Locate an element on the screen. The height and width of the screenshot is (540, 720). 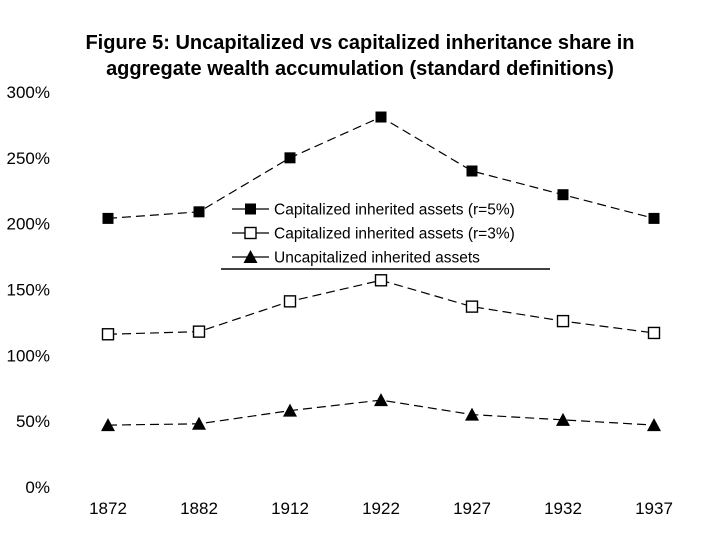
x-tick-label: 1927 is located at coordinates (472, 508).